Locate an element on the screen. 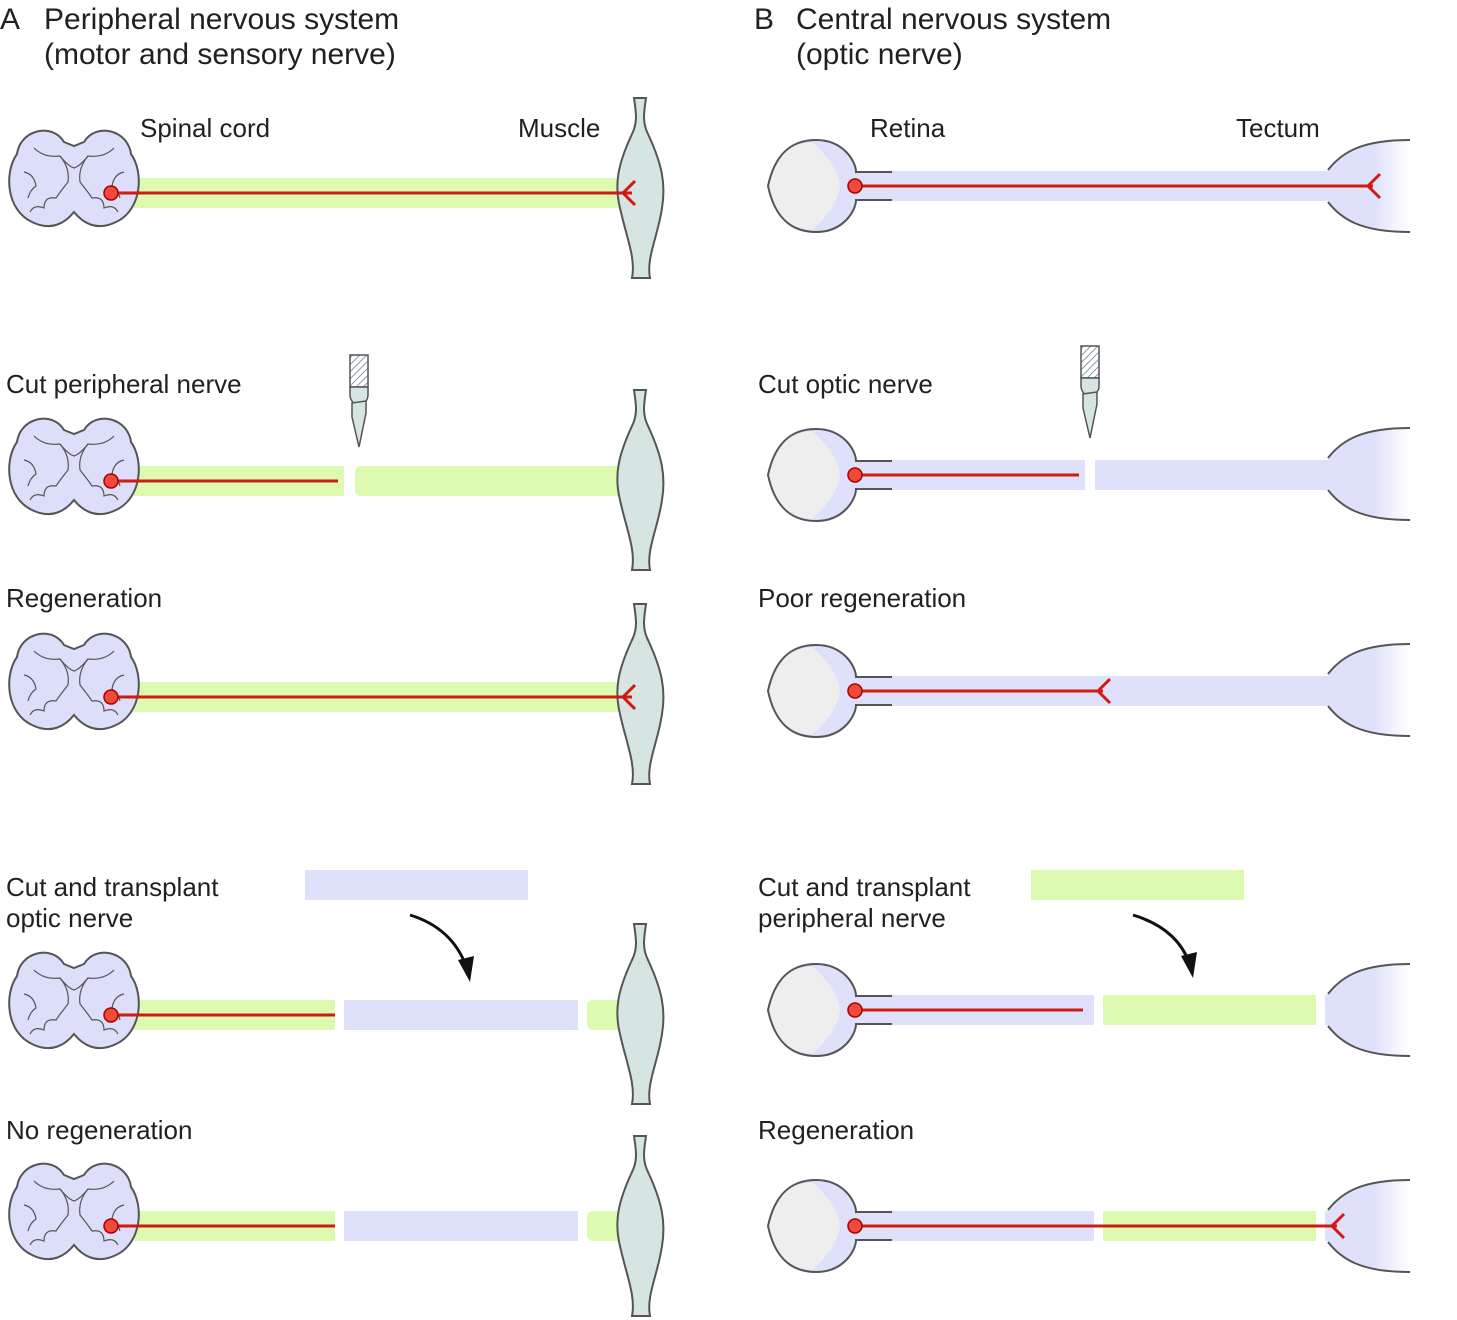 This screenshot has width=1457, height=1320. row-a-no-regeneration is located at coordinates (336, 1226).